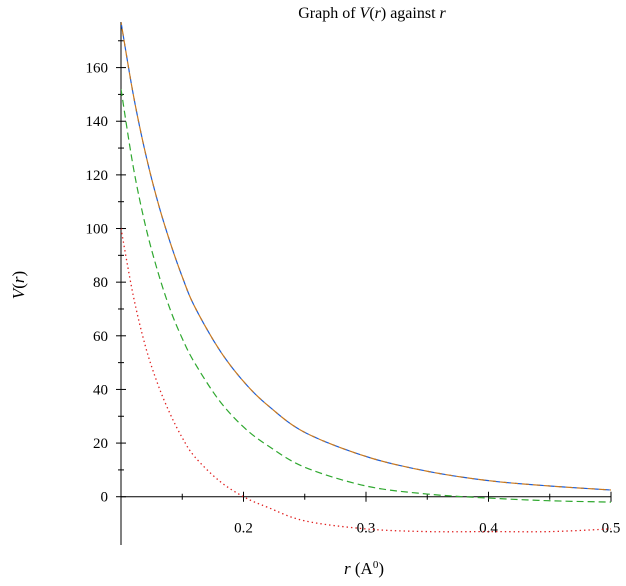  I want to click on chart-title-part: ), so click(383, 13).